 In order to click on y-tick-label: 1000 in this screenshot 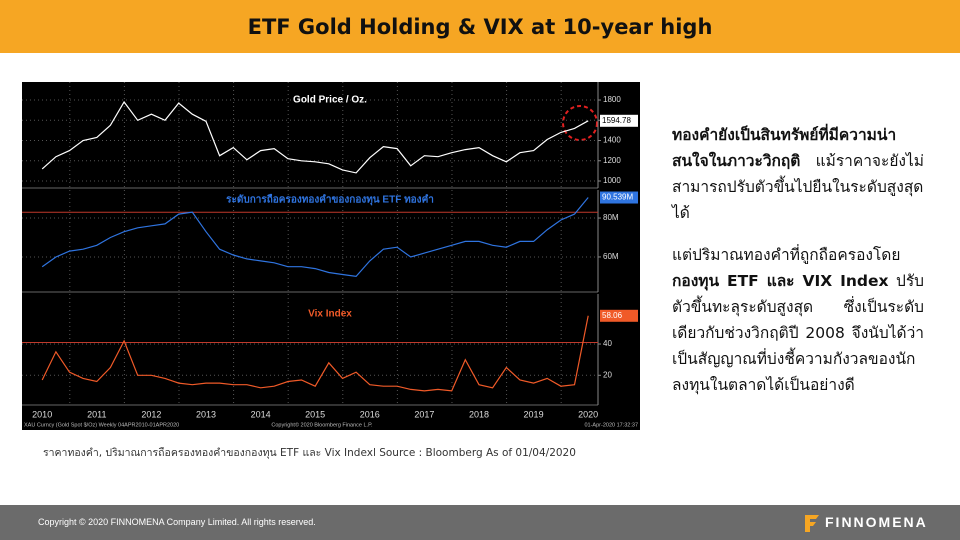, I will do `click(612, 180)`.